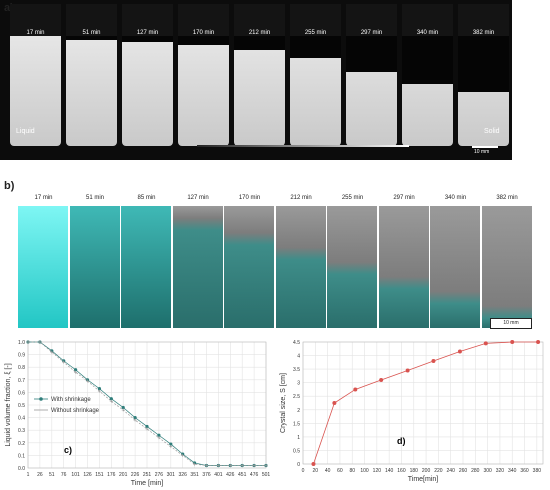 This screenshot has width=550, height=490. What do you see at coordinates (203, 33) in the screenshot?
I see `vial-time-label: 170 min` at bounding box center [203, 33].